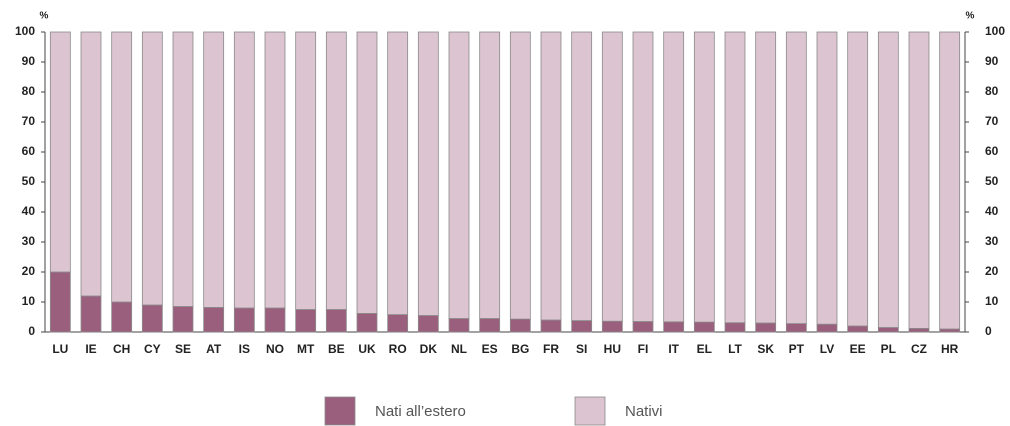  What do you see at coordinates (29, 61) in the screenshot?
I see `y-tick-label: 90` at bounding box center [29, 61].